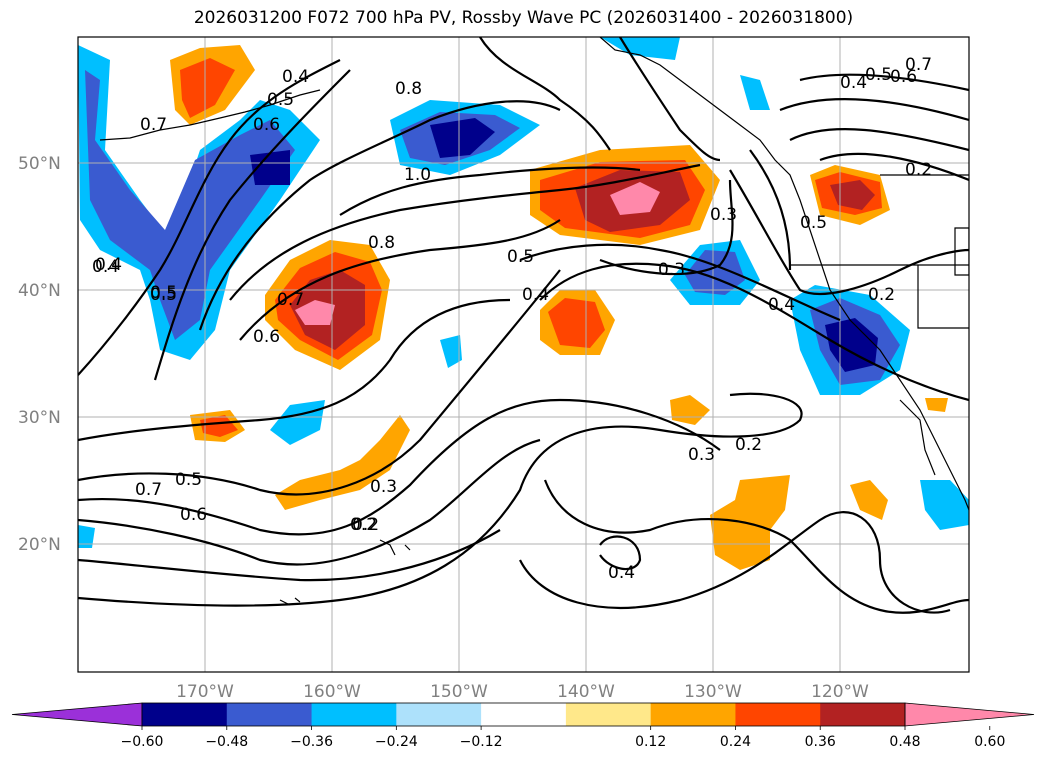  Describe the element at coordinates (904, 742) in the screenshot. I see `colorbar-tick-label: 0.48` at that location.